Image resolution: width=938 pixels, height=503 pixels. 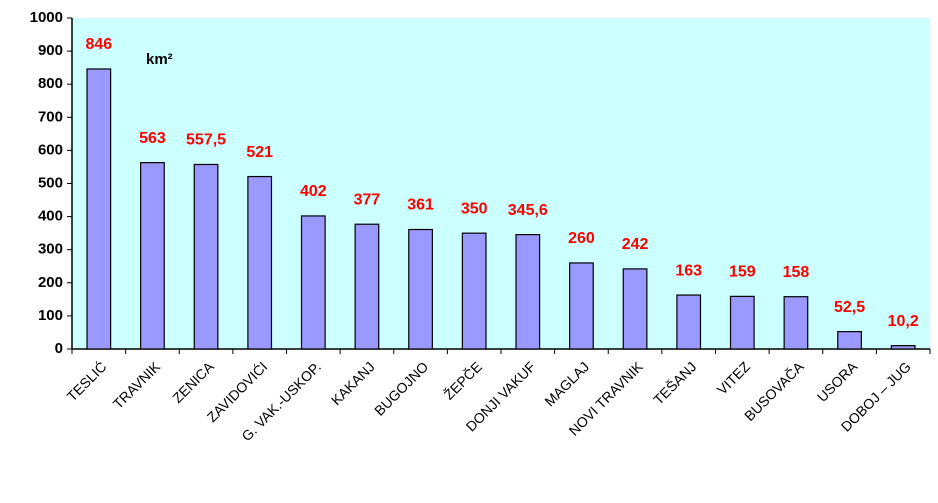 What do you see at coordinates (796, 272) in the screenshot?
I see `value-label: 158` at bounding box center [796, 272].